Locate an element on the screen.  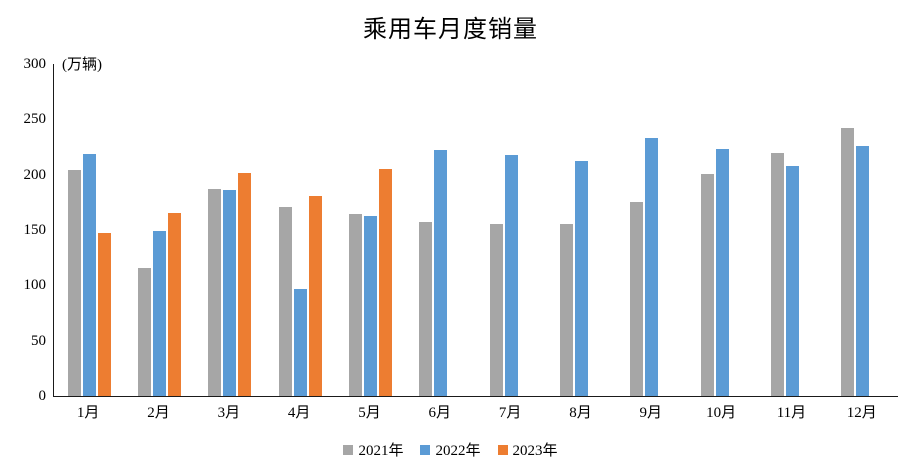
bar-2023年-3月 is located at coordinates (245, 284).